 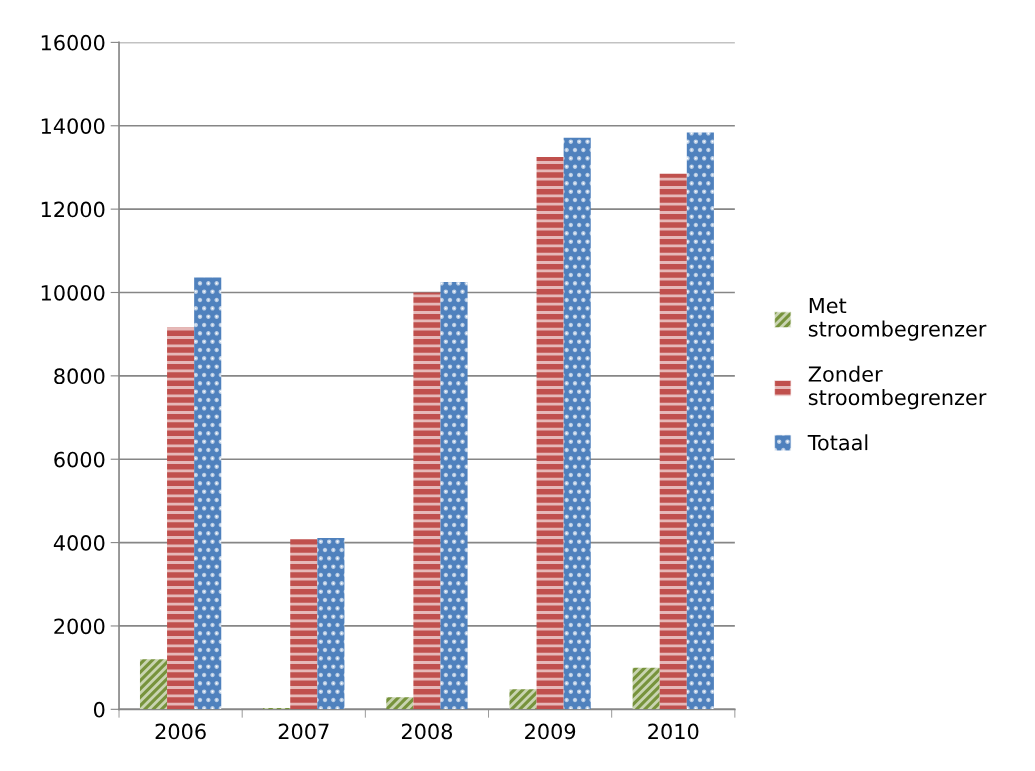 I want to click on y-tick-label: 8000, so click(x=79, y=376).